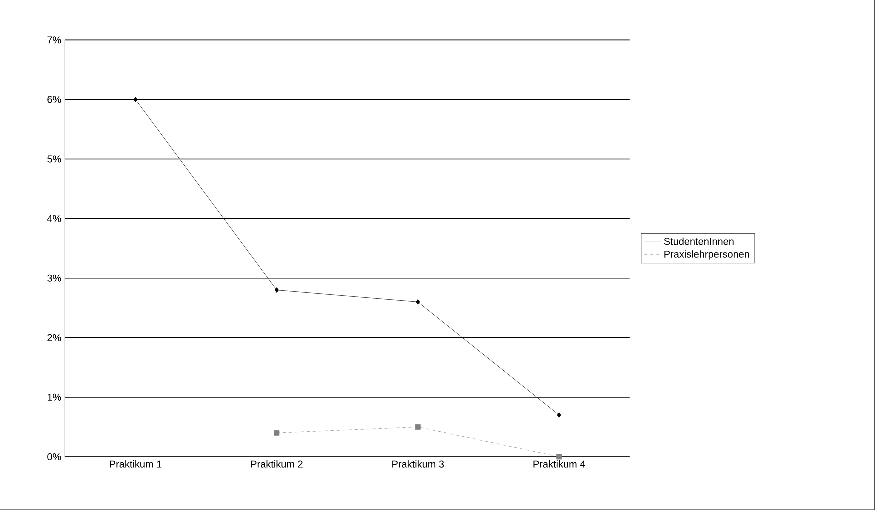 Image resolution: width=875 pixels, height=510 pixels. Describe the element at coordinates (55, 338) in the screenshot. I see `y-tick-label: 2%` at that location.